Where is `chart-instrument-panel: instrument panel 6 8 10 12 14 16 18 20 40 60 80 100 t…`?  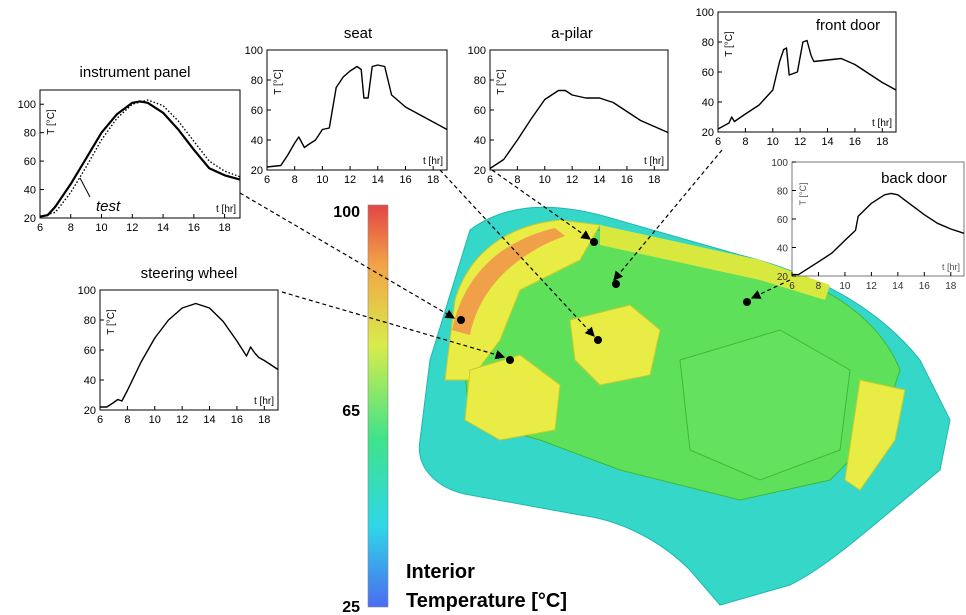
chart-instrument-panel: instrument panel 6 8 10 12 14 16 18 20 40 60 80 100 t… is located at coordinates (129, 149).